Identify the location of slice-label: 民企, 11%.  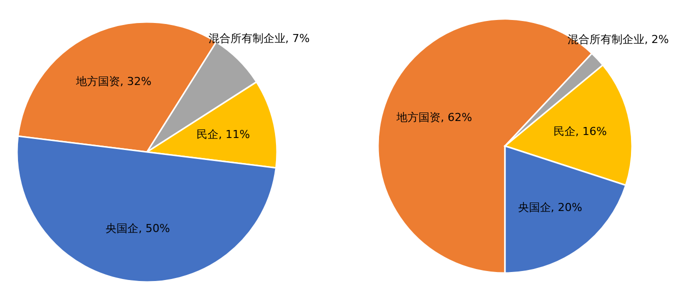
(223, 135).